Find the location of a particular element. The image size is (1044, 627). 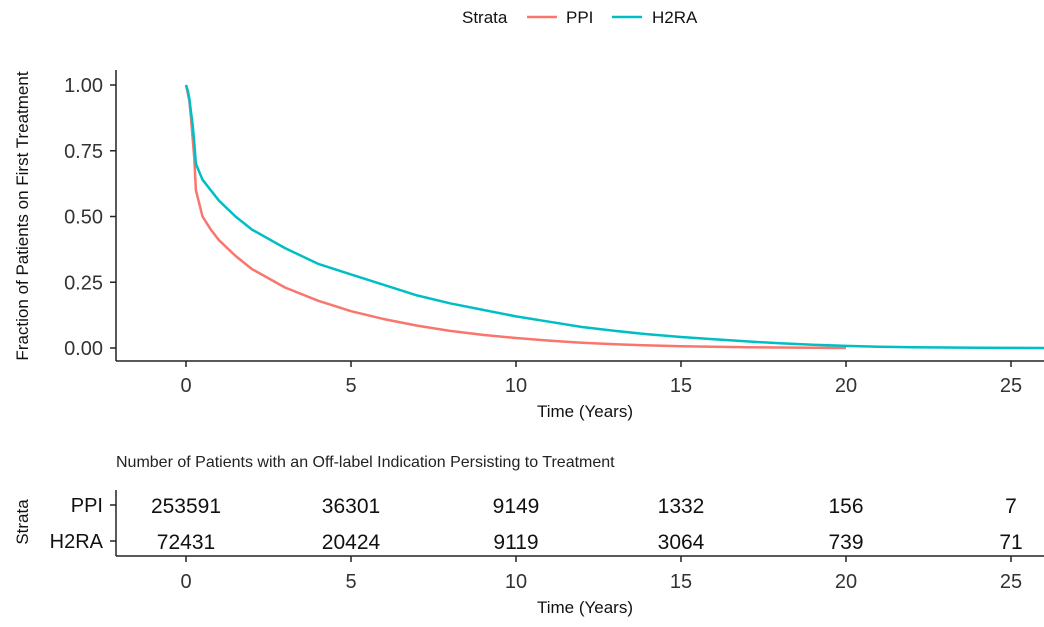

x-axis-ticks: 0 5 10 15 20 25 is located at coordinates (601, 379).